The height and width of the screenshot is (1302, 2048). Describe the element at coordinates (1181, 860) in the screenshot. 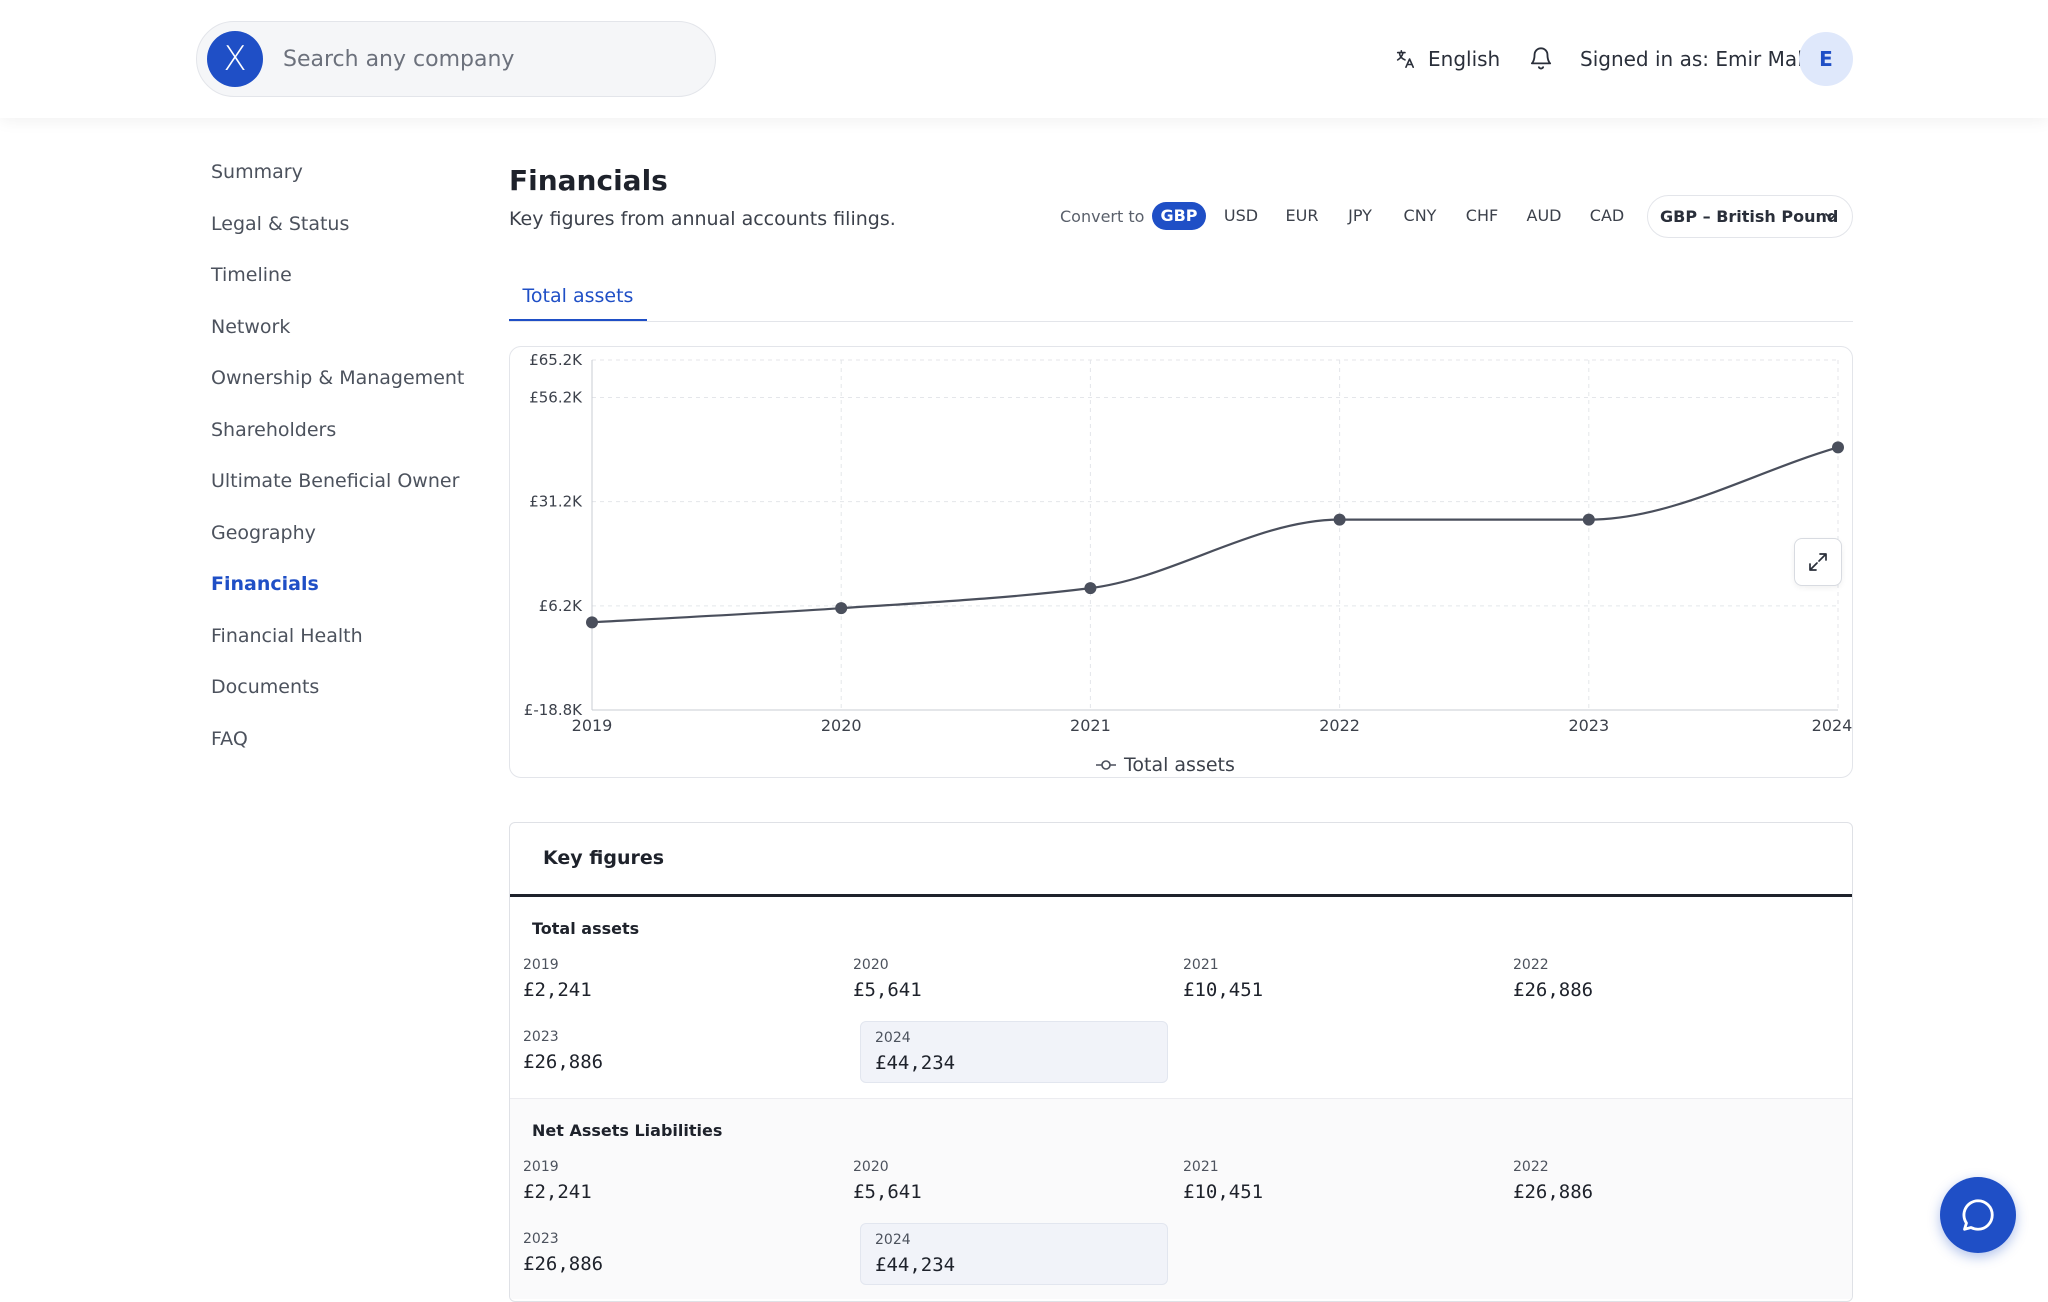

I see `key-figures-title: Key figures` at that location.